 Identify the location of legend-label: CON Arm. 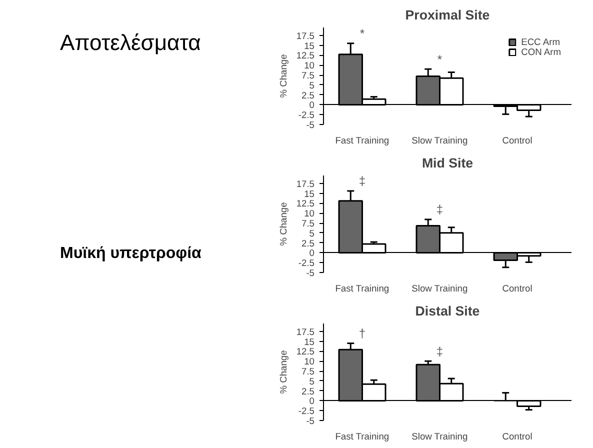
(541, 52).